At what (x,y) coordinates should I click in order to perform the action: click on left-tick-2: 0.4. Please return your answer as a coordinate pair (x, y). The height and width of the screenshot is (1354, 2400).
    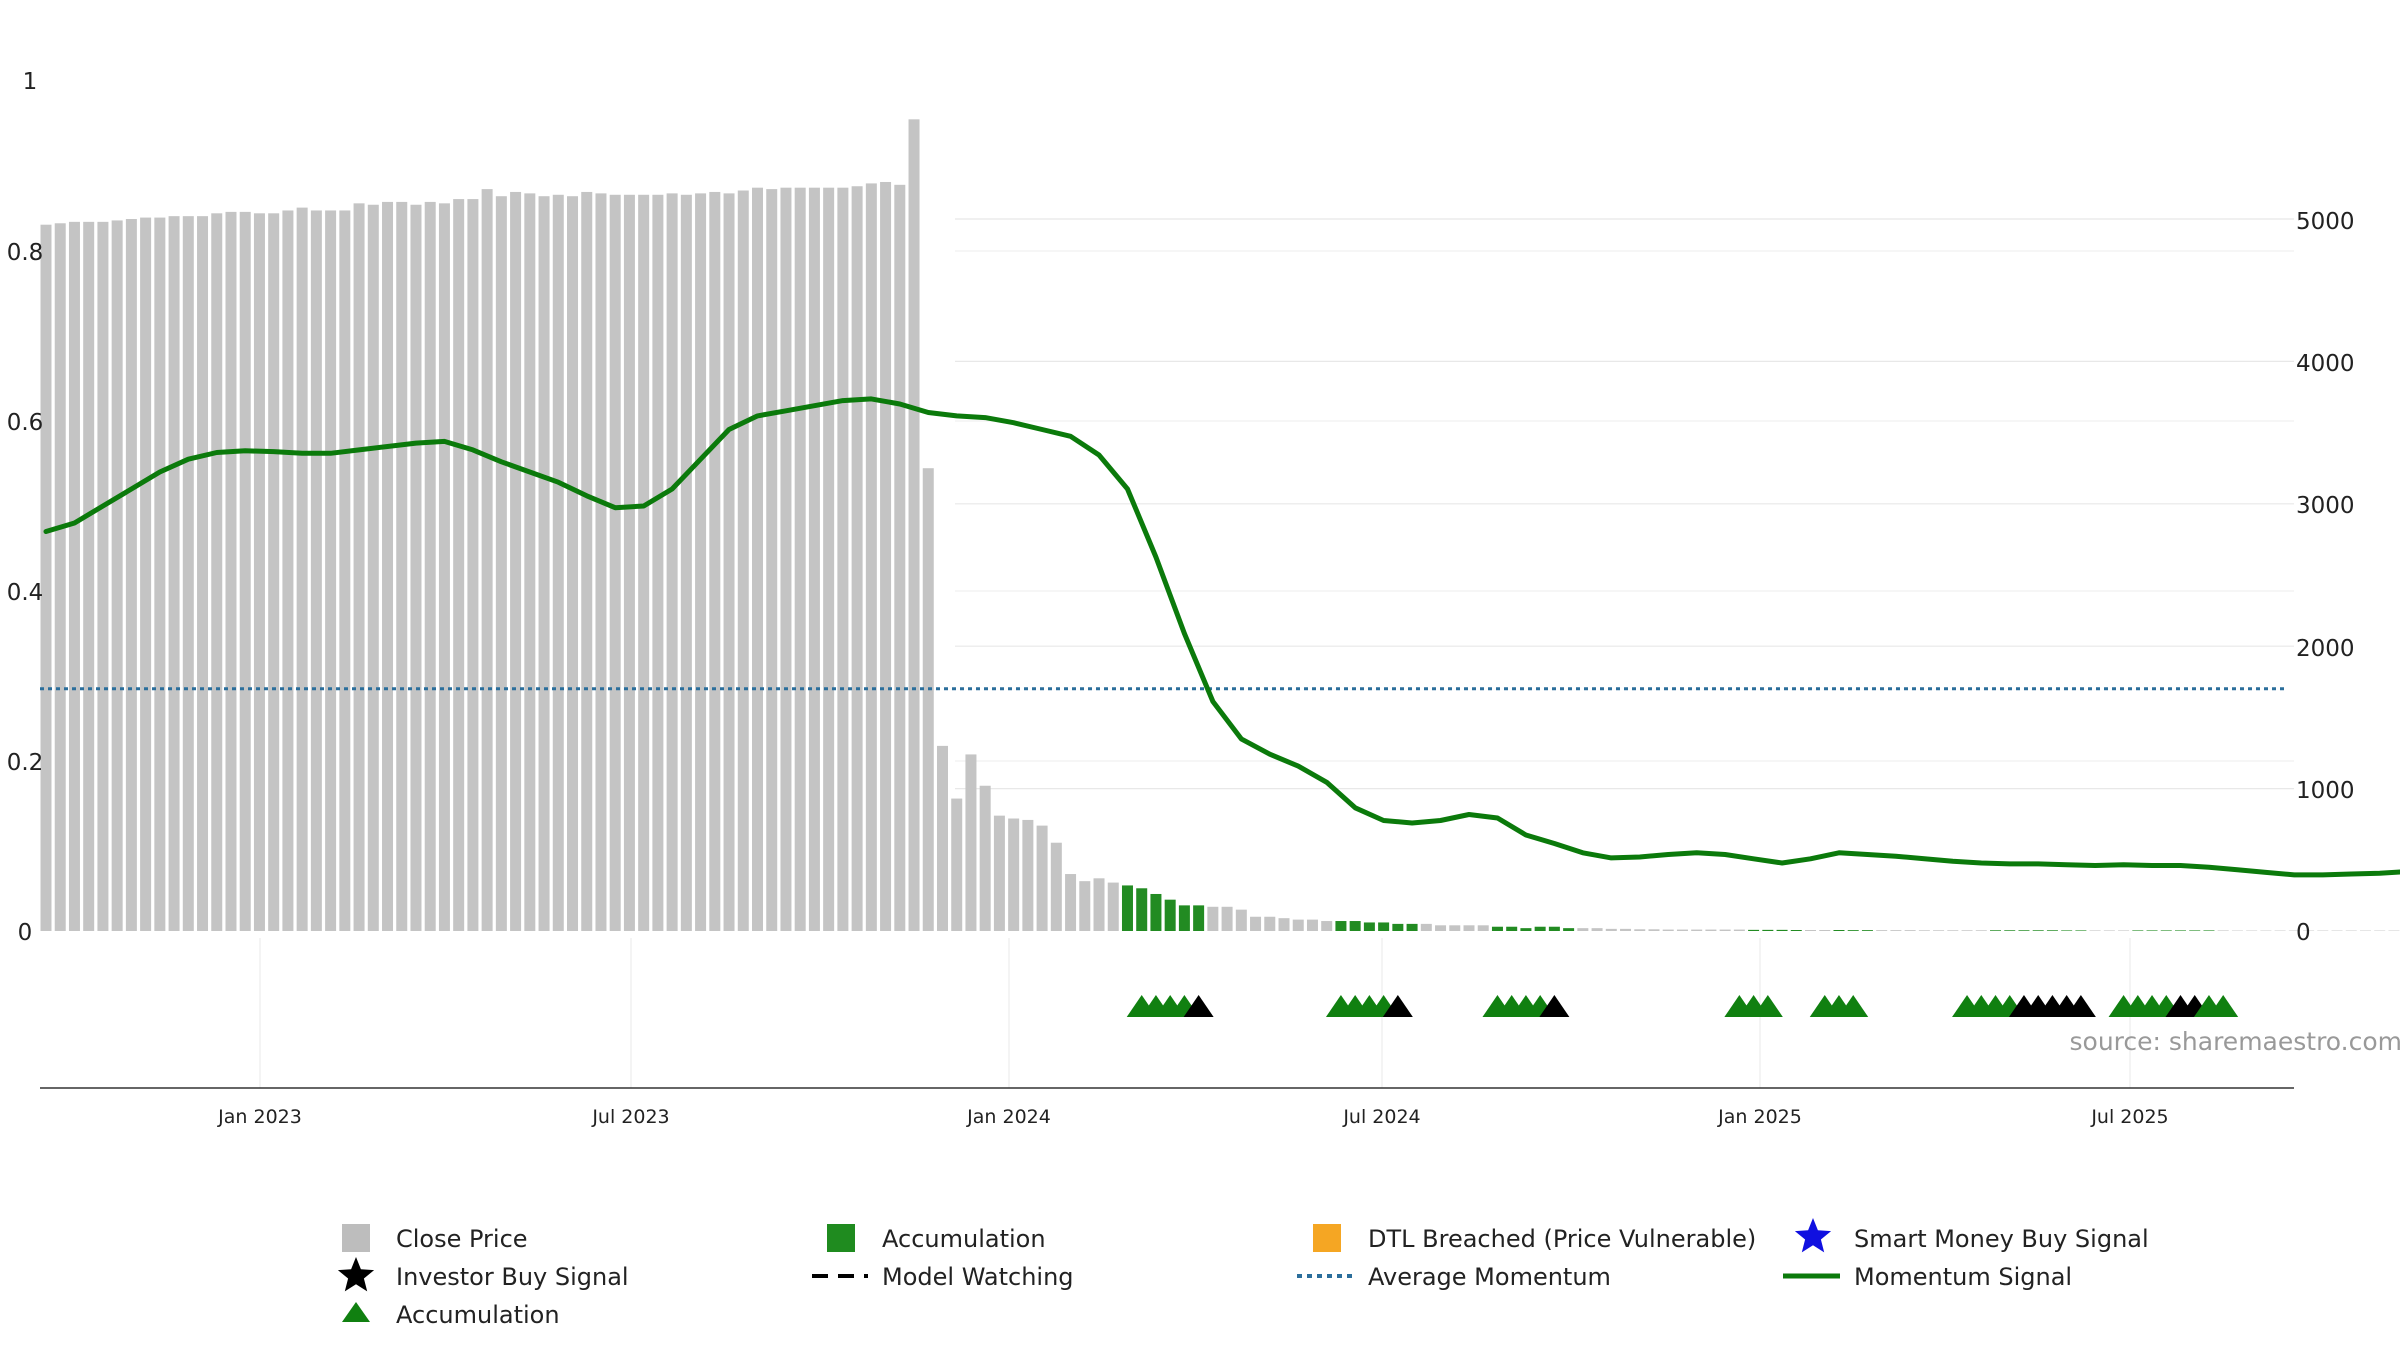
    Looking at the image, I should click on (25, 593).